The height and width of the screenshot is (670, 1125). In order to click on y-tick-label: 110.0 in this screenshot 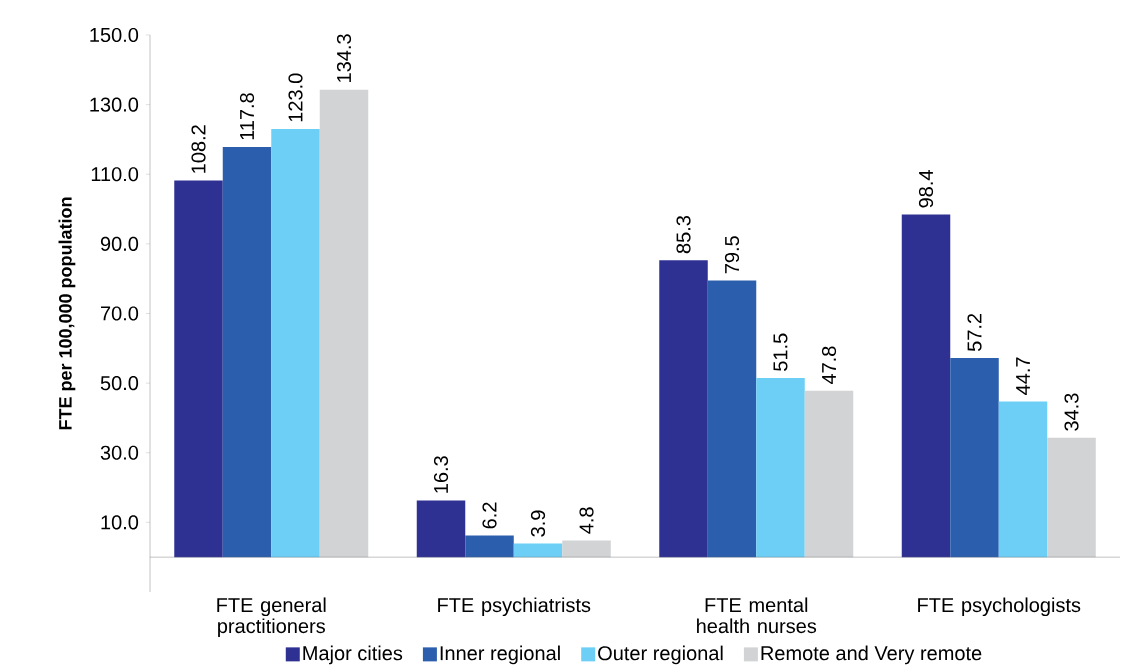, I will do `click(115, 174)`.